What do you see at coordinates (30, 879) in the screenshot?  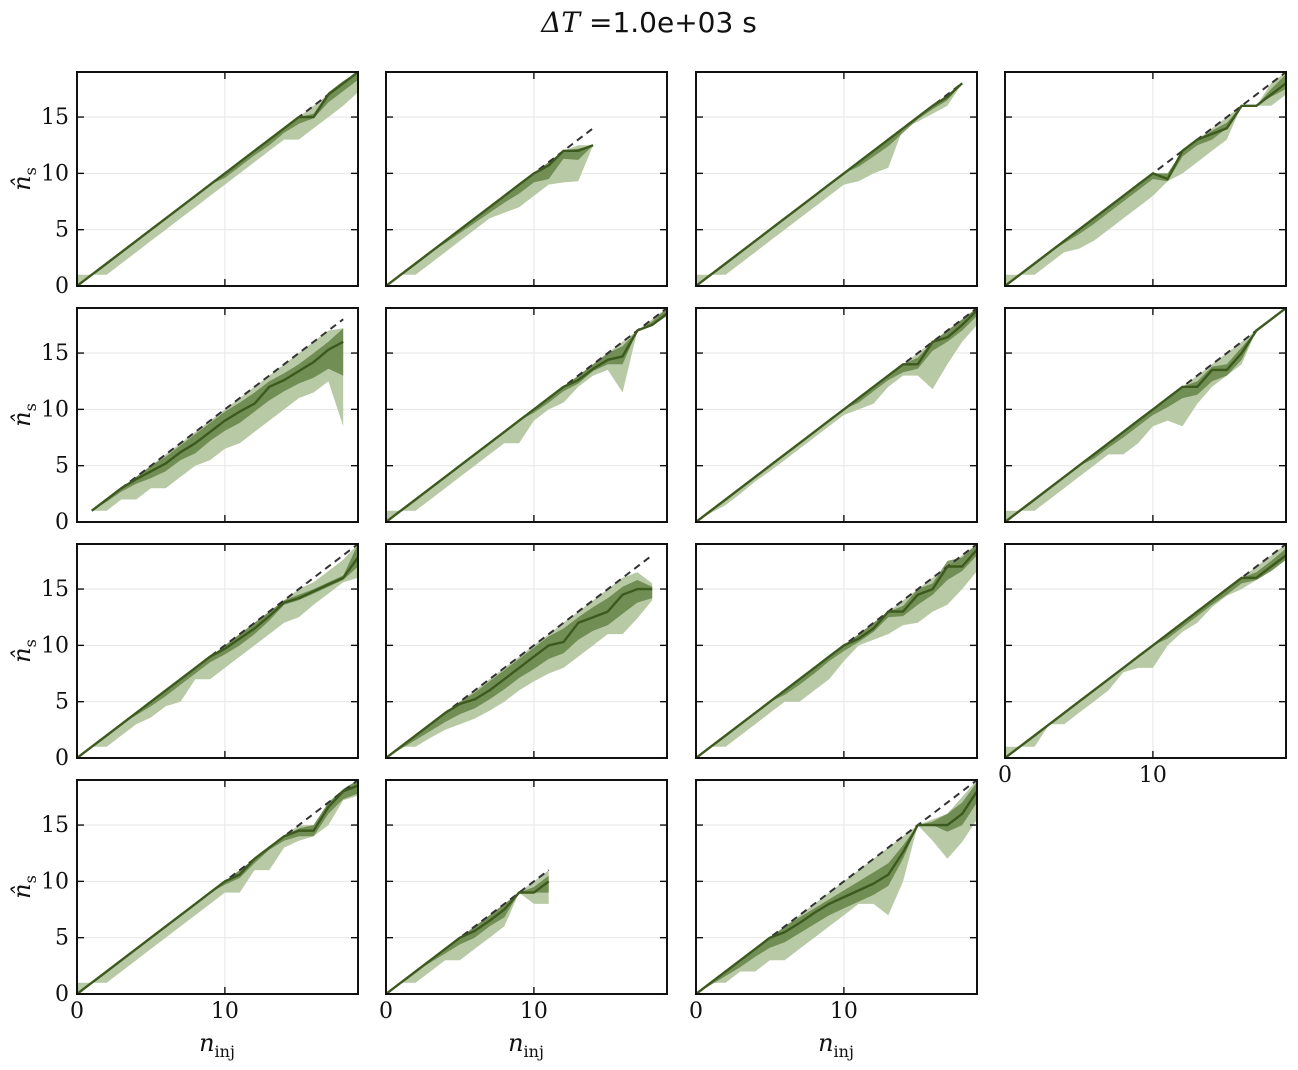 I see `y-axis-label-subscript: s` at bounding box center [30, 879].